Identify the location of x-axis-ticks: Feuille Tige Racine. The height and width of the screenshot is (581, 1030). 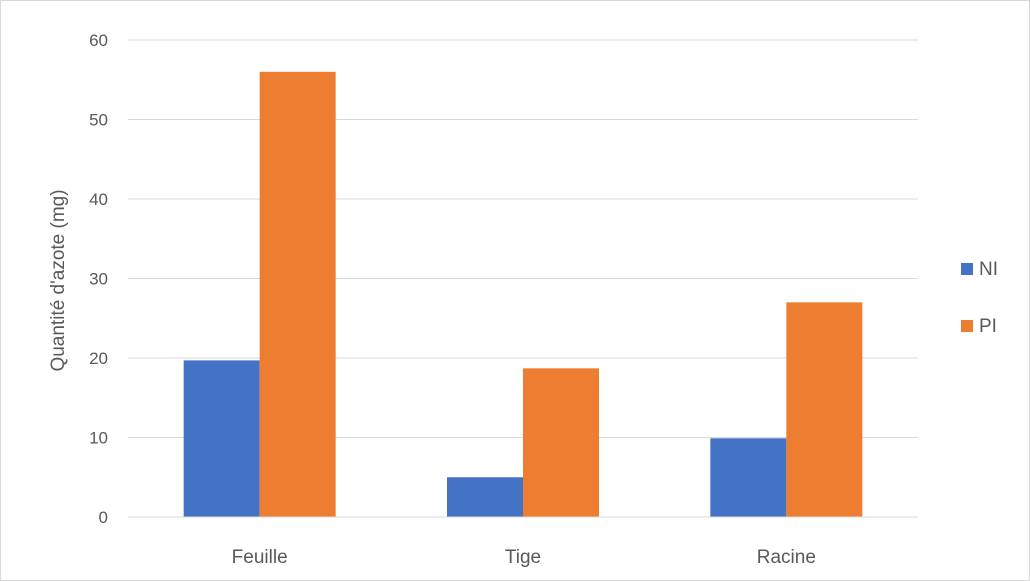
(524, 557).